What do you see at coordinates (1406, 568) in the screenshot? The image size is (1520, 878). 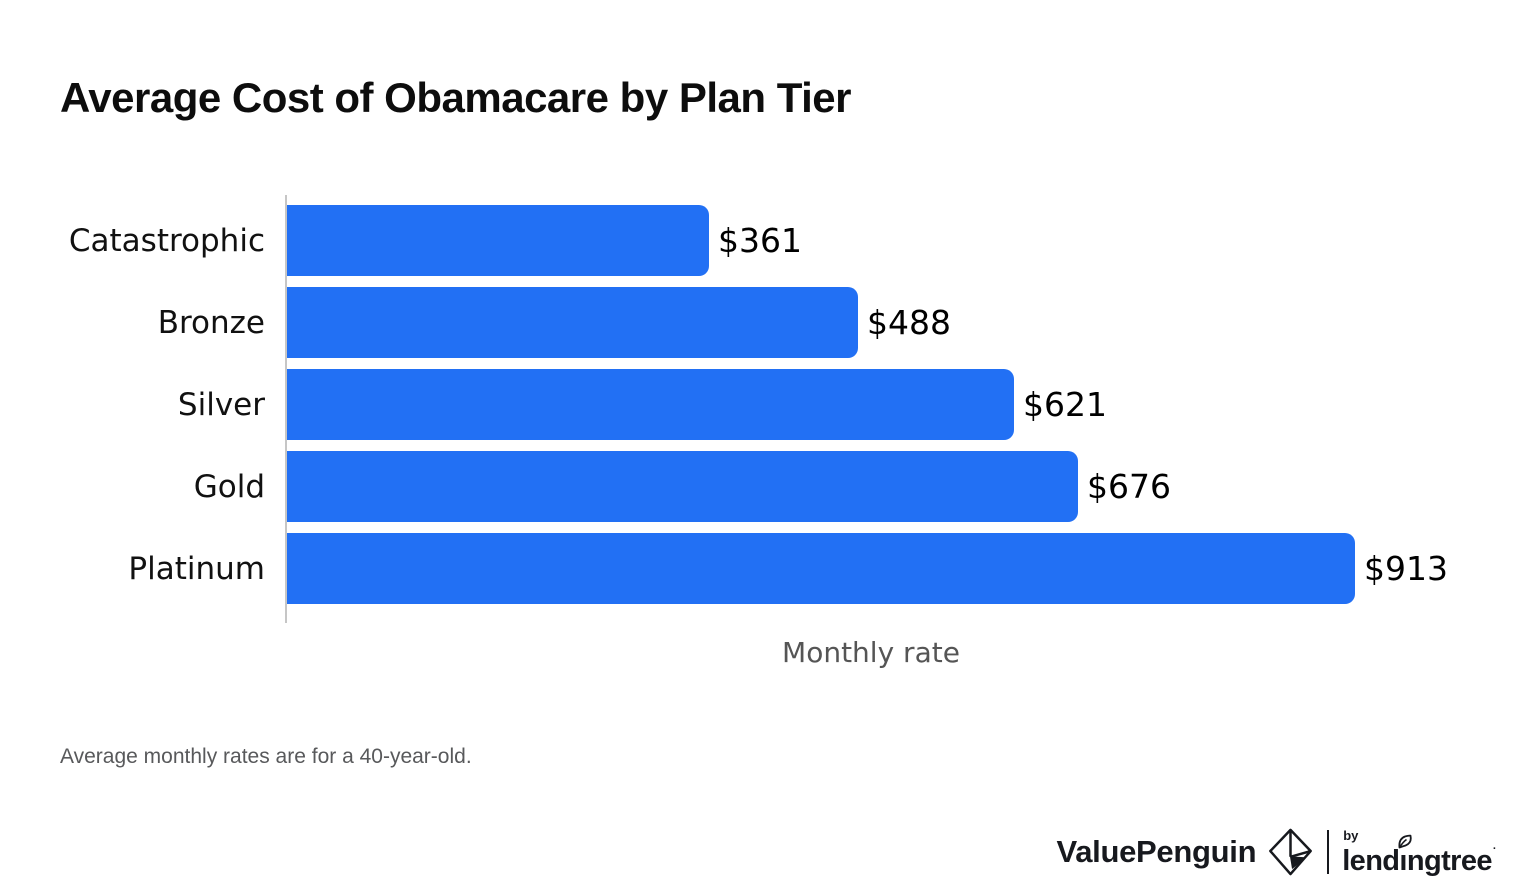 I see `value-label: $913` at bounding box center [1406, 568].